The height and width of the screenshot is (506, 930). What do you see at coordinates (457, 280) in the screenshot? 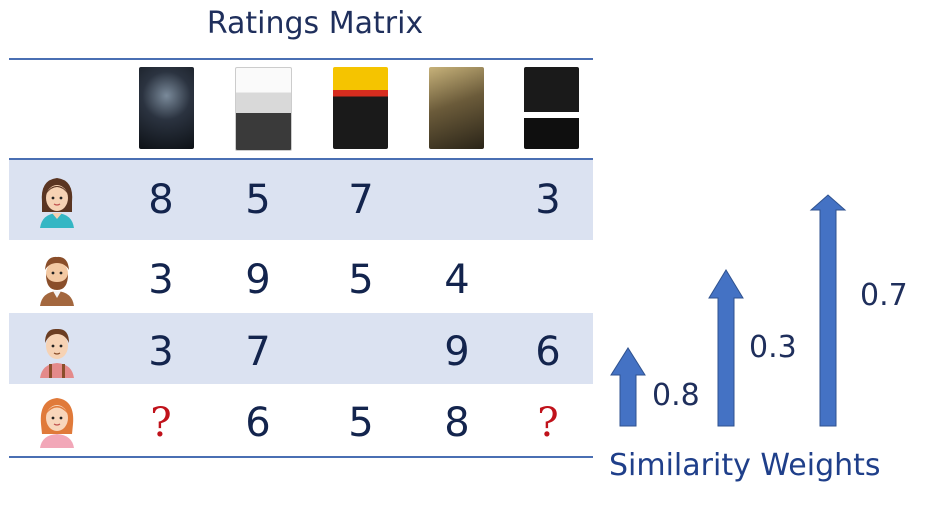
I see `rating-cell: 4` at bounding box center [457, 280].